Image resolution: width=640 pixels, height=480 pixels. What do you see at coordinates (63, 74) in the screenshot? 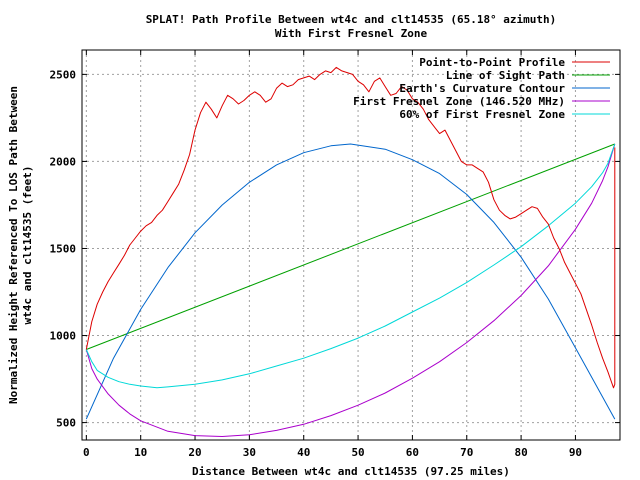
I see `y-tick-label: 2500` at bounding box center [63, 74].